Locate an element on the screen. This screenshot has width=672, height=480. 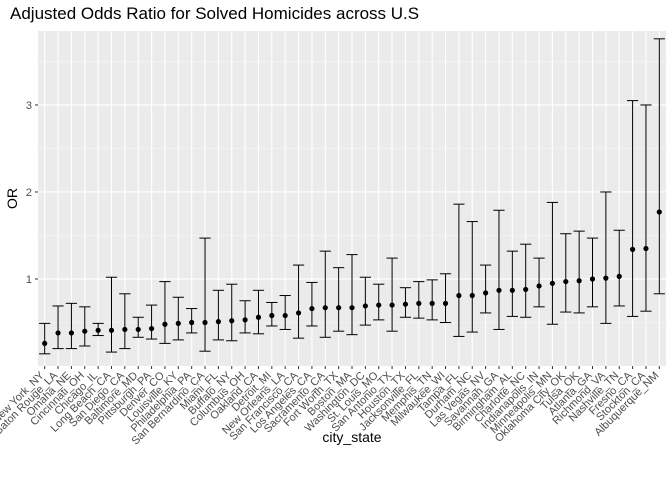
y-axis: 1 2 3 is located at coordinates (32, 193).